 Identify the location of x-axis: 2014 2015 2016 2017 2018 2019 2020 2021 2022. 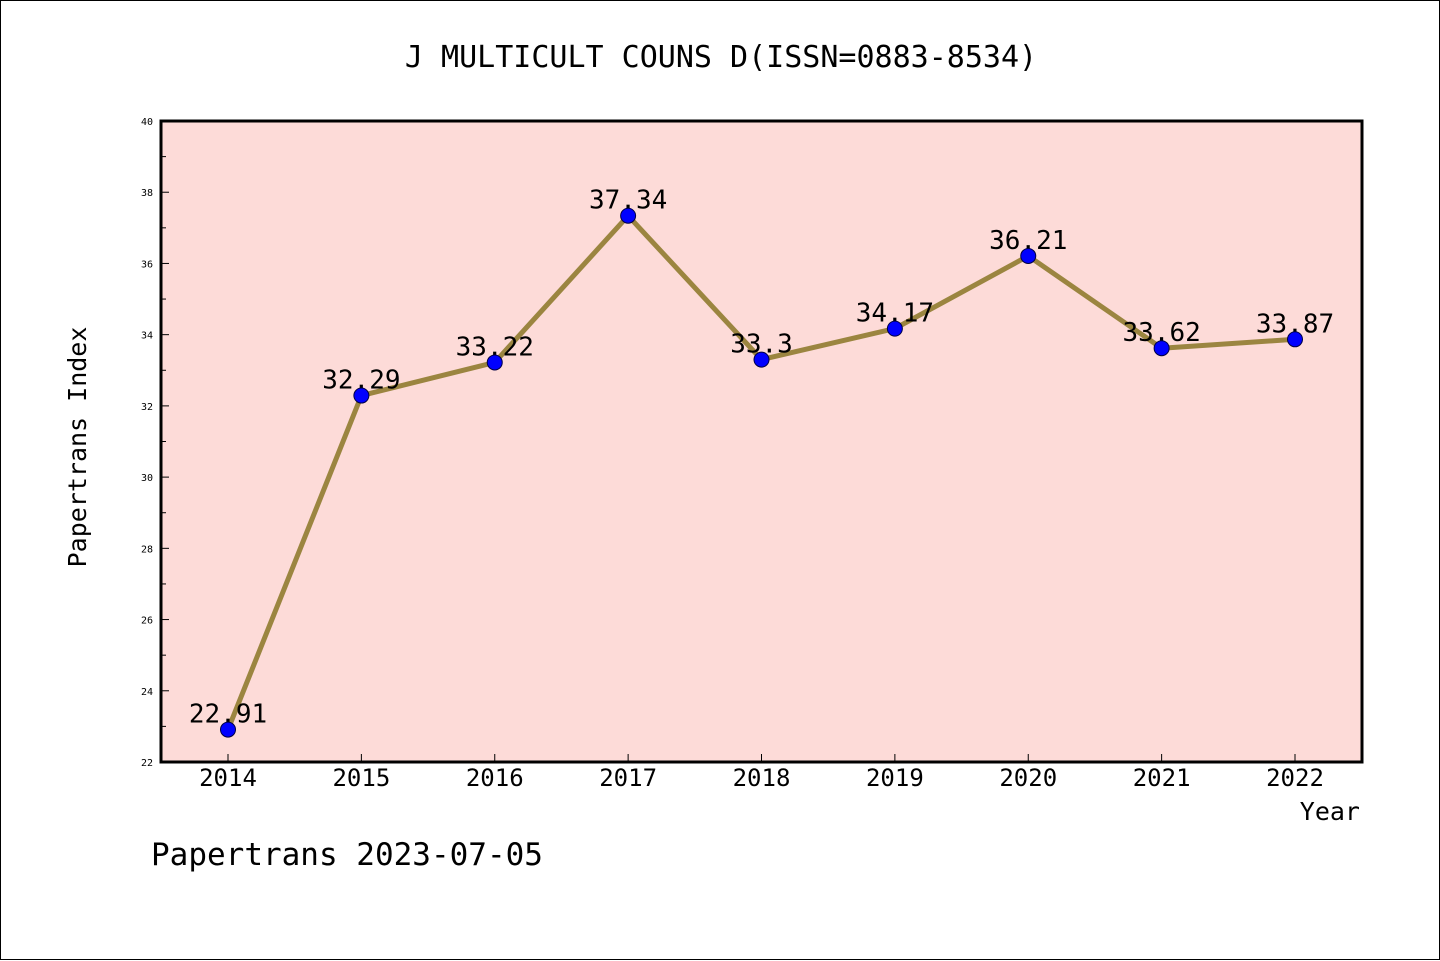
(761, 773).